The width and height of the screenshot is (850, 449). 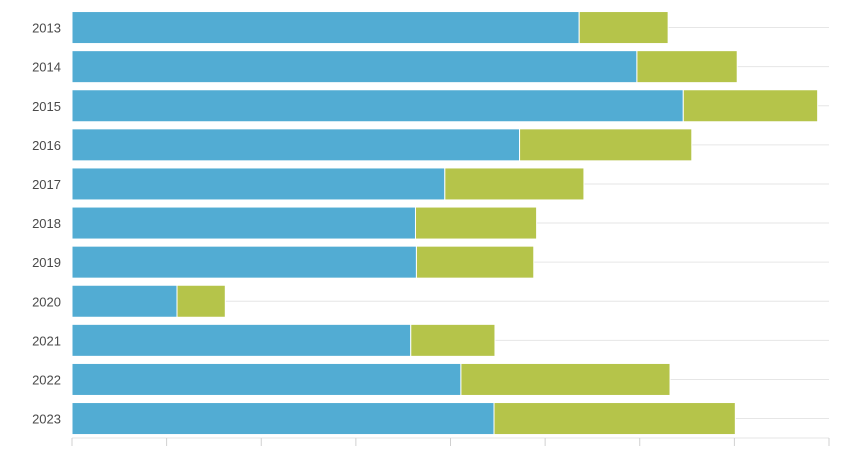 I want to click on y-tick-label: 2018, so click(x=46, y=223).